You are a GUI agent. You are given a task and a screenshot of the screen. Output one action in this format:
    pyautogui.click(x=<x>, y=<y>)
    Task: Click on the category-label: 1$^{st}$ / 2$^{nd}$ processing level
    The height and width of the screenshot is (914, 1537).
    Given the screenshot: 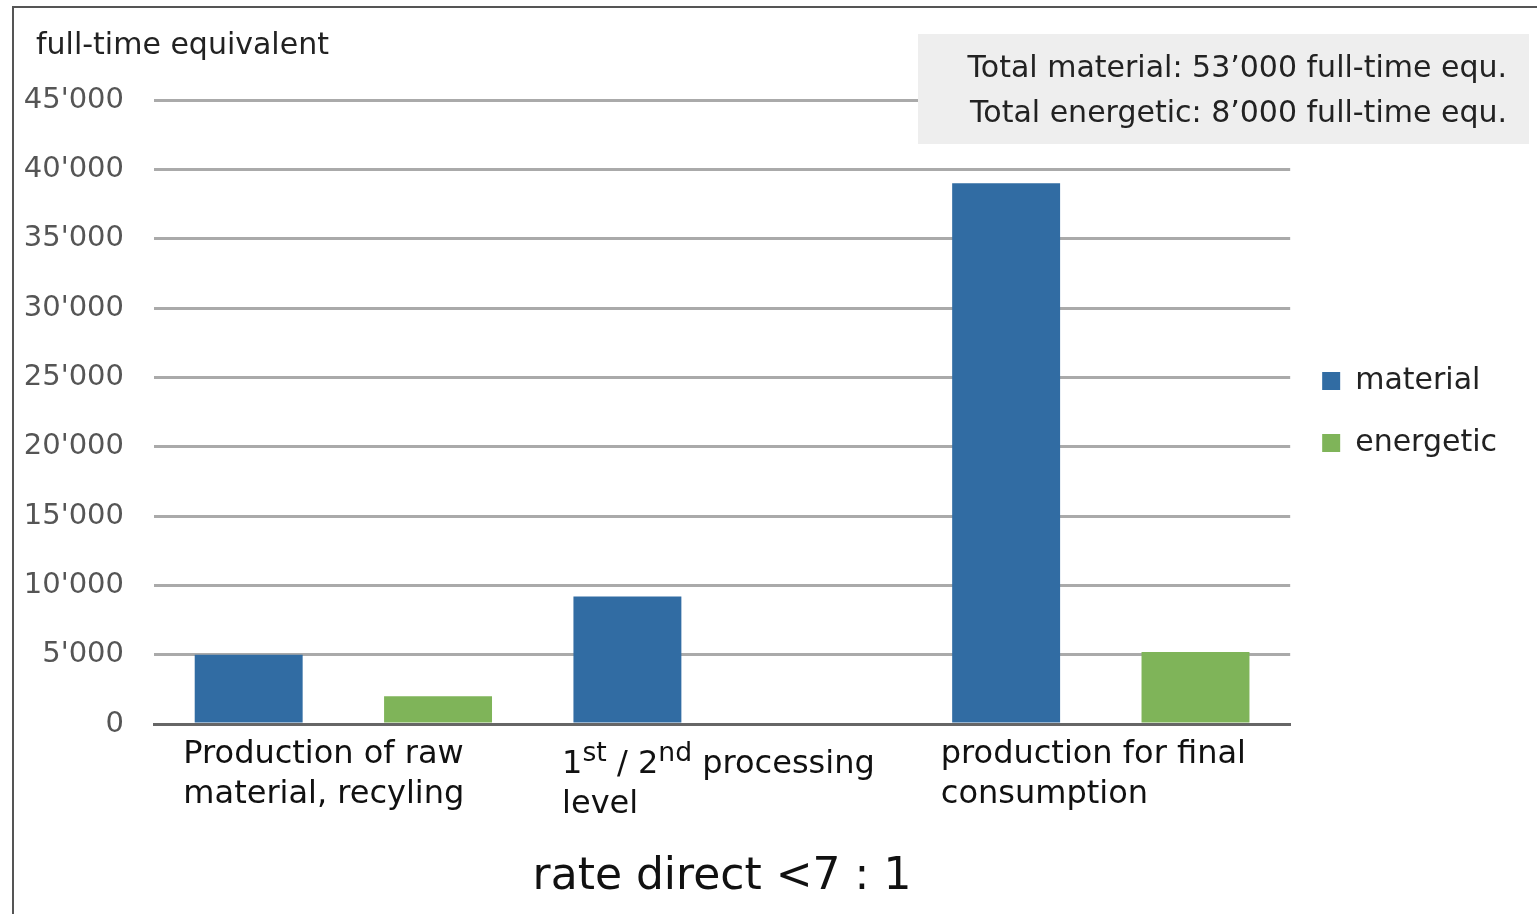 What is the action you would take?
    pyautogui.click(x=718, y=778)
    